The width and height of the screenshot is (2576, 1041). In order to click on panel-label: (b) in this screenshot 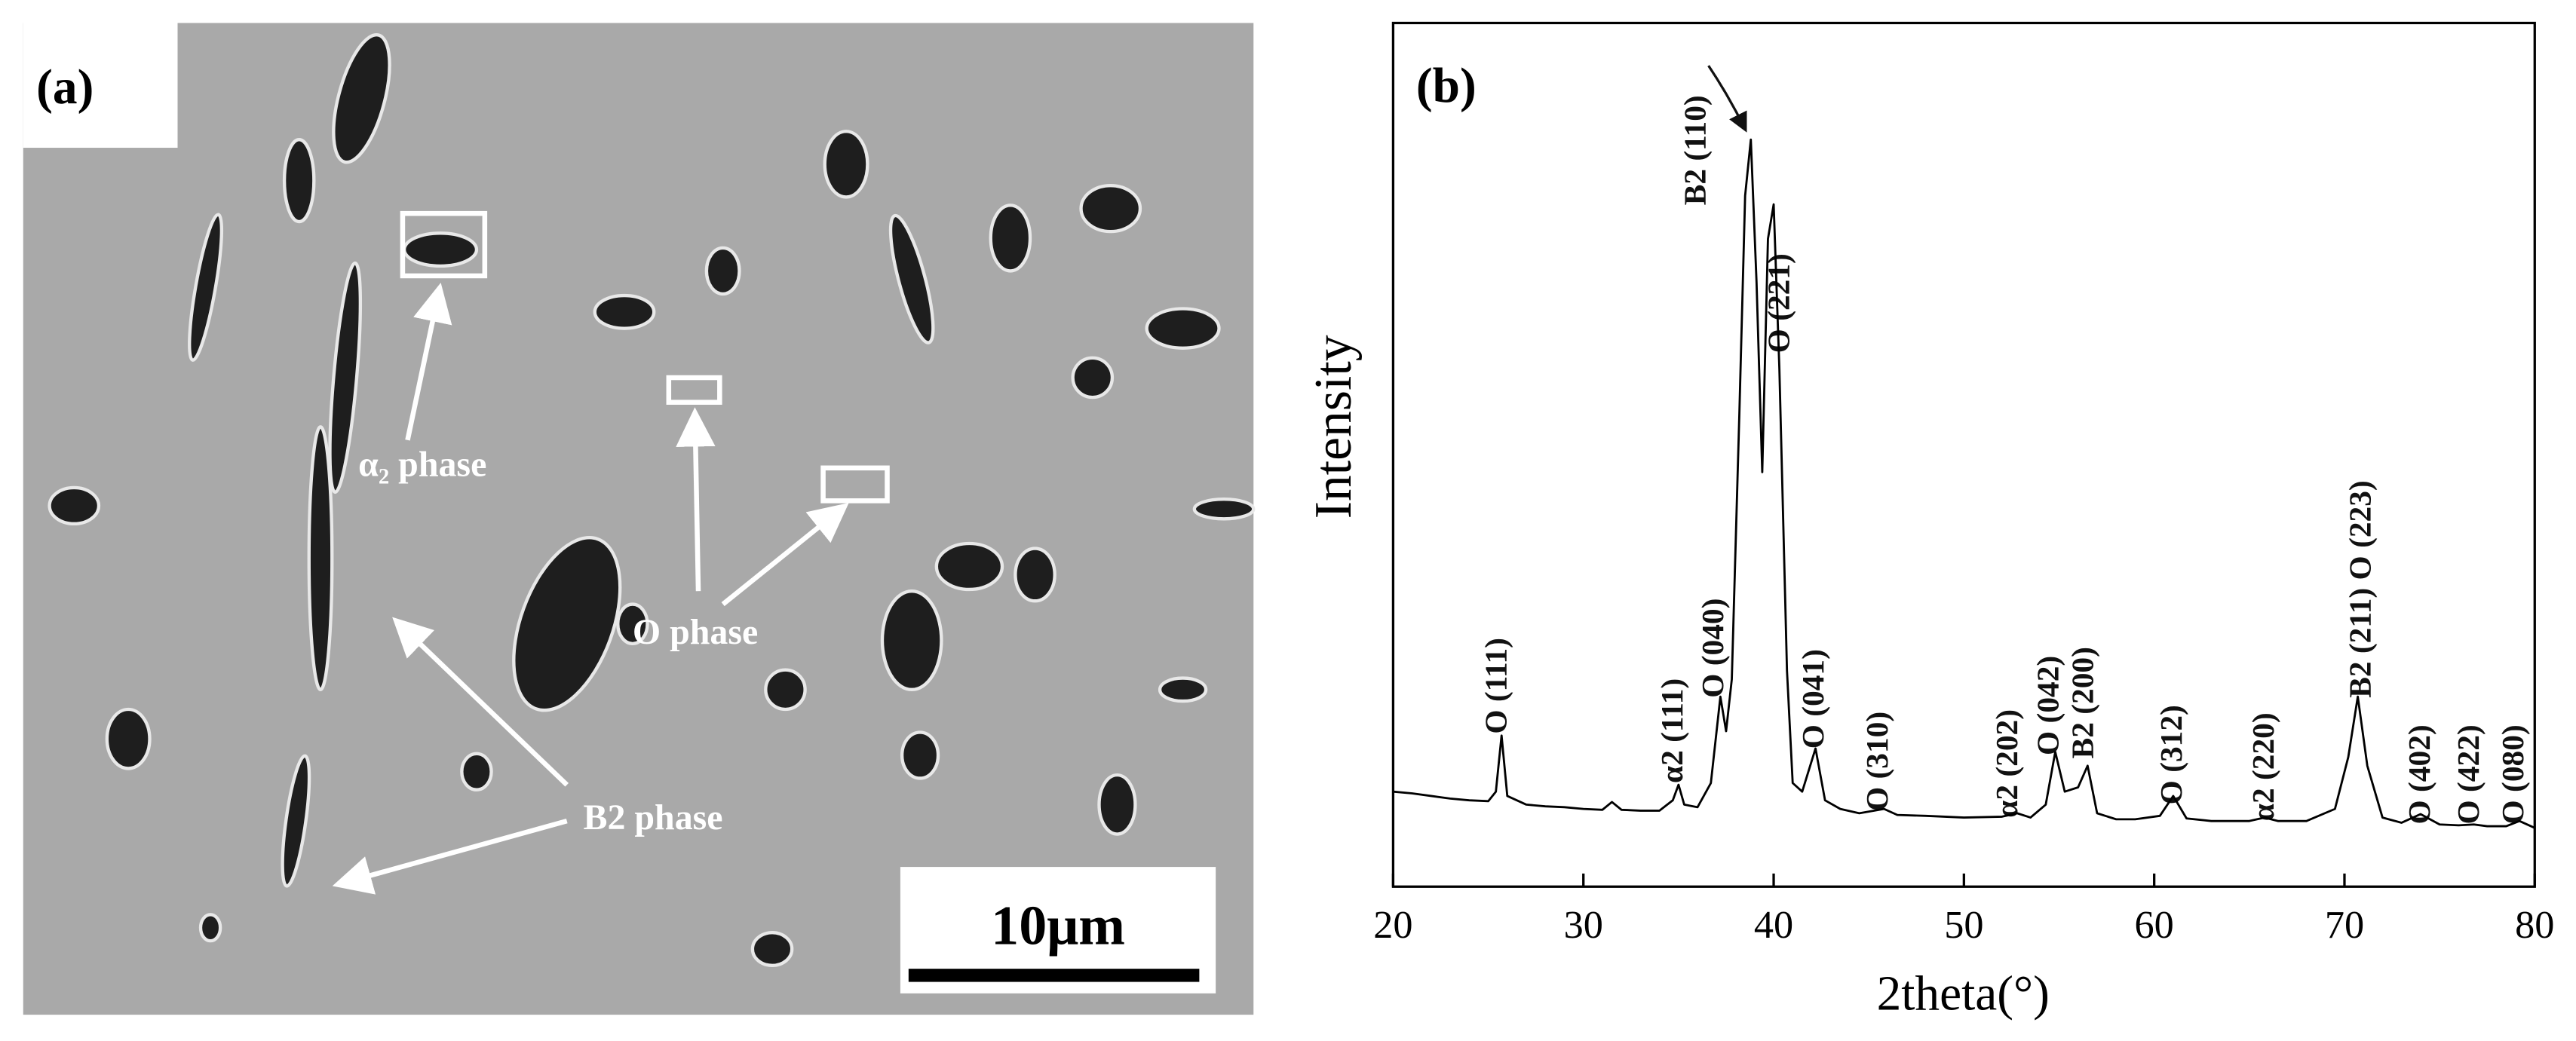, I will do `click(1446, 86)`.